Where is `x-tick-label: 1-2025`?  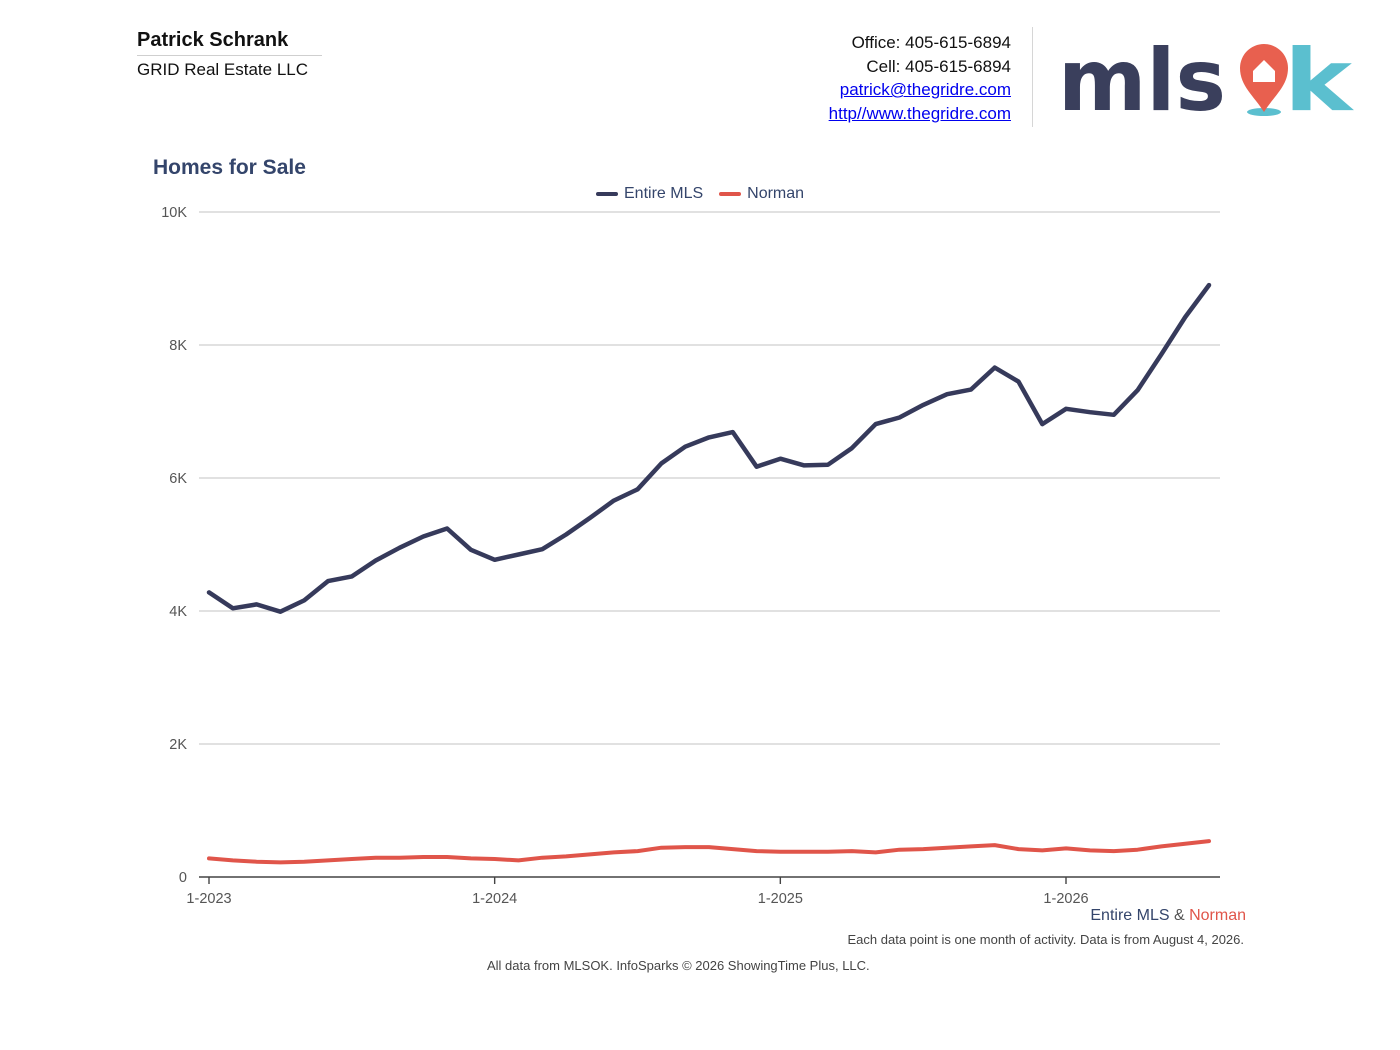 x-tick-label: 1-2025 is located at coordinates (780, 899).